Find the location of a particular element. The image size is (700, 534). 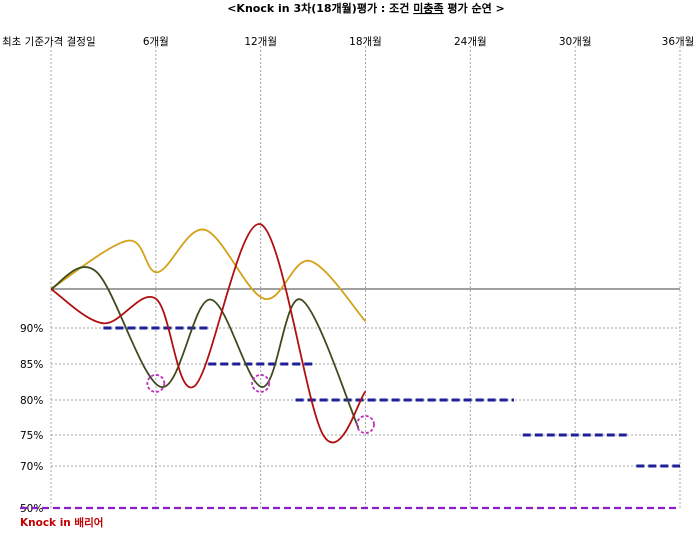

y-tick-labels: 90%85%80%75%70%50% is located at coordinates (31, 419).